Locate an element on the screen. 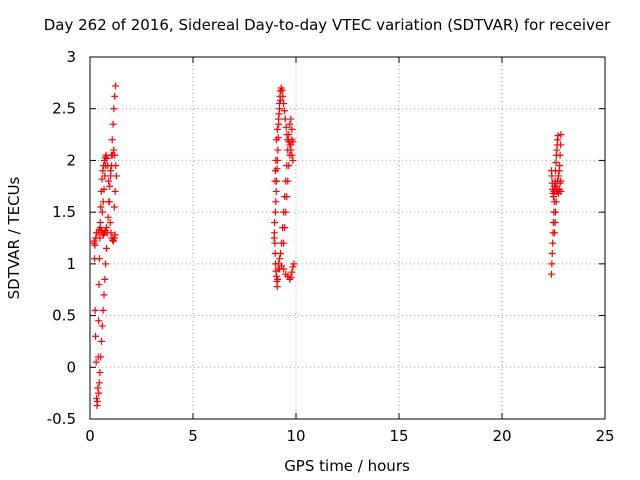 Image resolution: width=640 pixels, height=480 pixels. x-tick-label: 10 is located at coordinates (295, 436).